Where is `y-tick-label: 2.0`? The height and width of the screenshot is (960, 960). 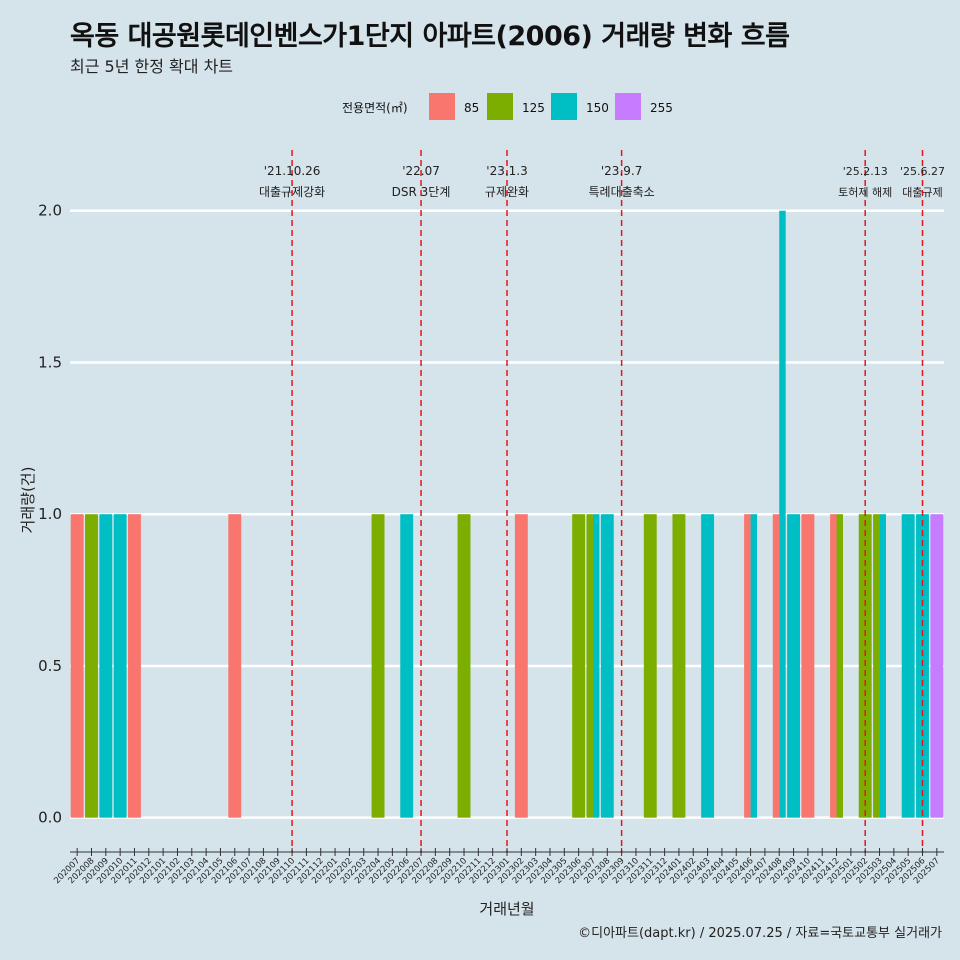 y-tick-label: 2.0 is located at coordinates (50, 211).